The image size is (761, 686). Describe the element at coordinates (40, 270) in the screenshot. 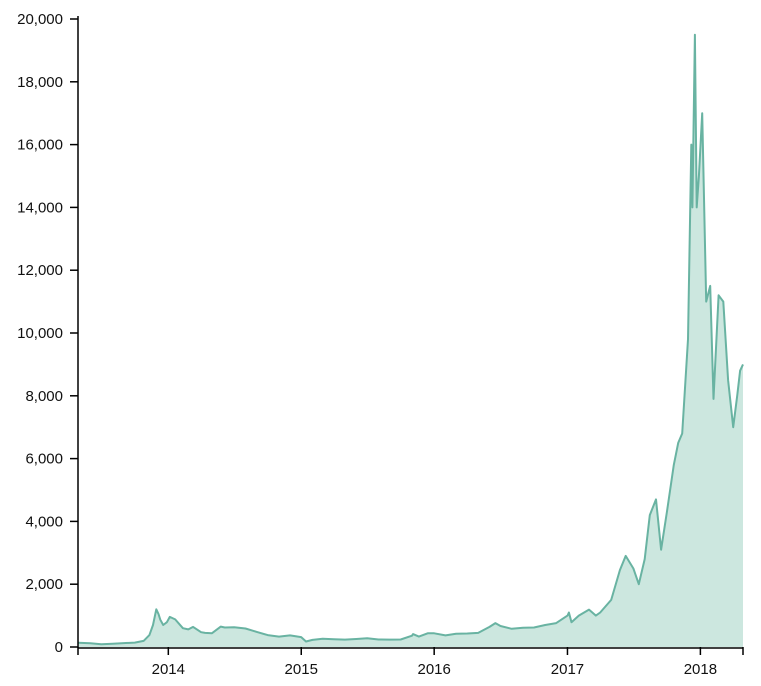

I see `y-tick-label: 12,000` at that location.